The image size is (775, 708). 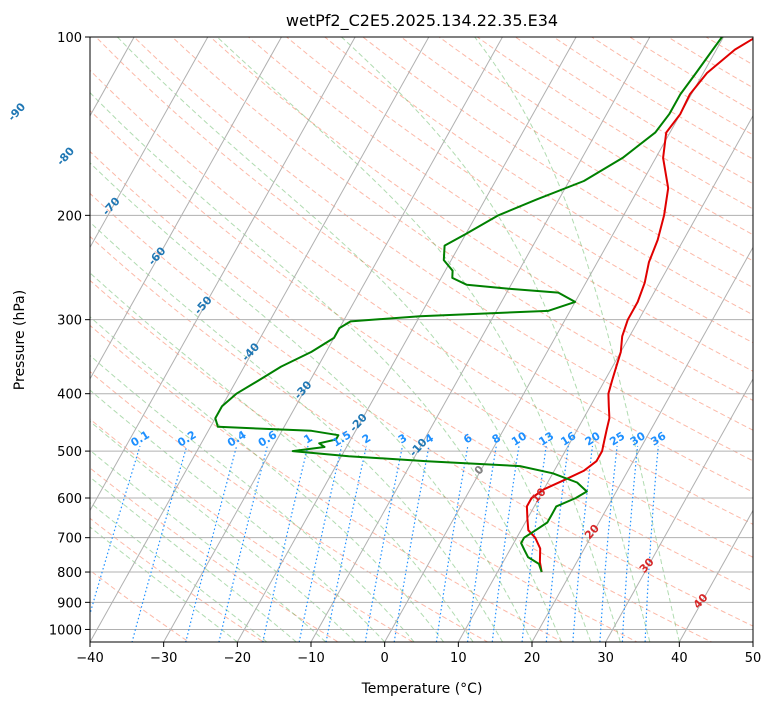 I want to click on y-tick-label: 700, so click(x=69, y=539).